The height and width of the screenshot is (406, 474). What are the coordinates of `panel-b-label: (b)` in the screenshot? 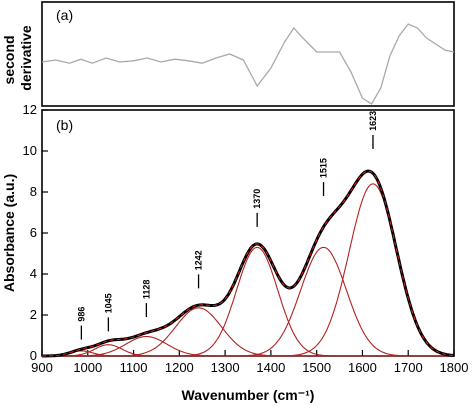 It's located at (64, 125).